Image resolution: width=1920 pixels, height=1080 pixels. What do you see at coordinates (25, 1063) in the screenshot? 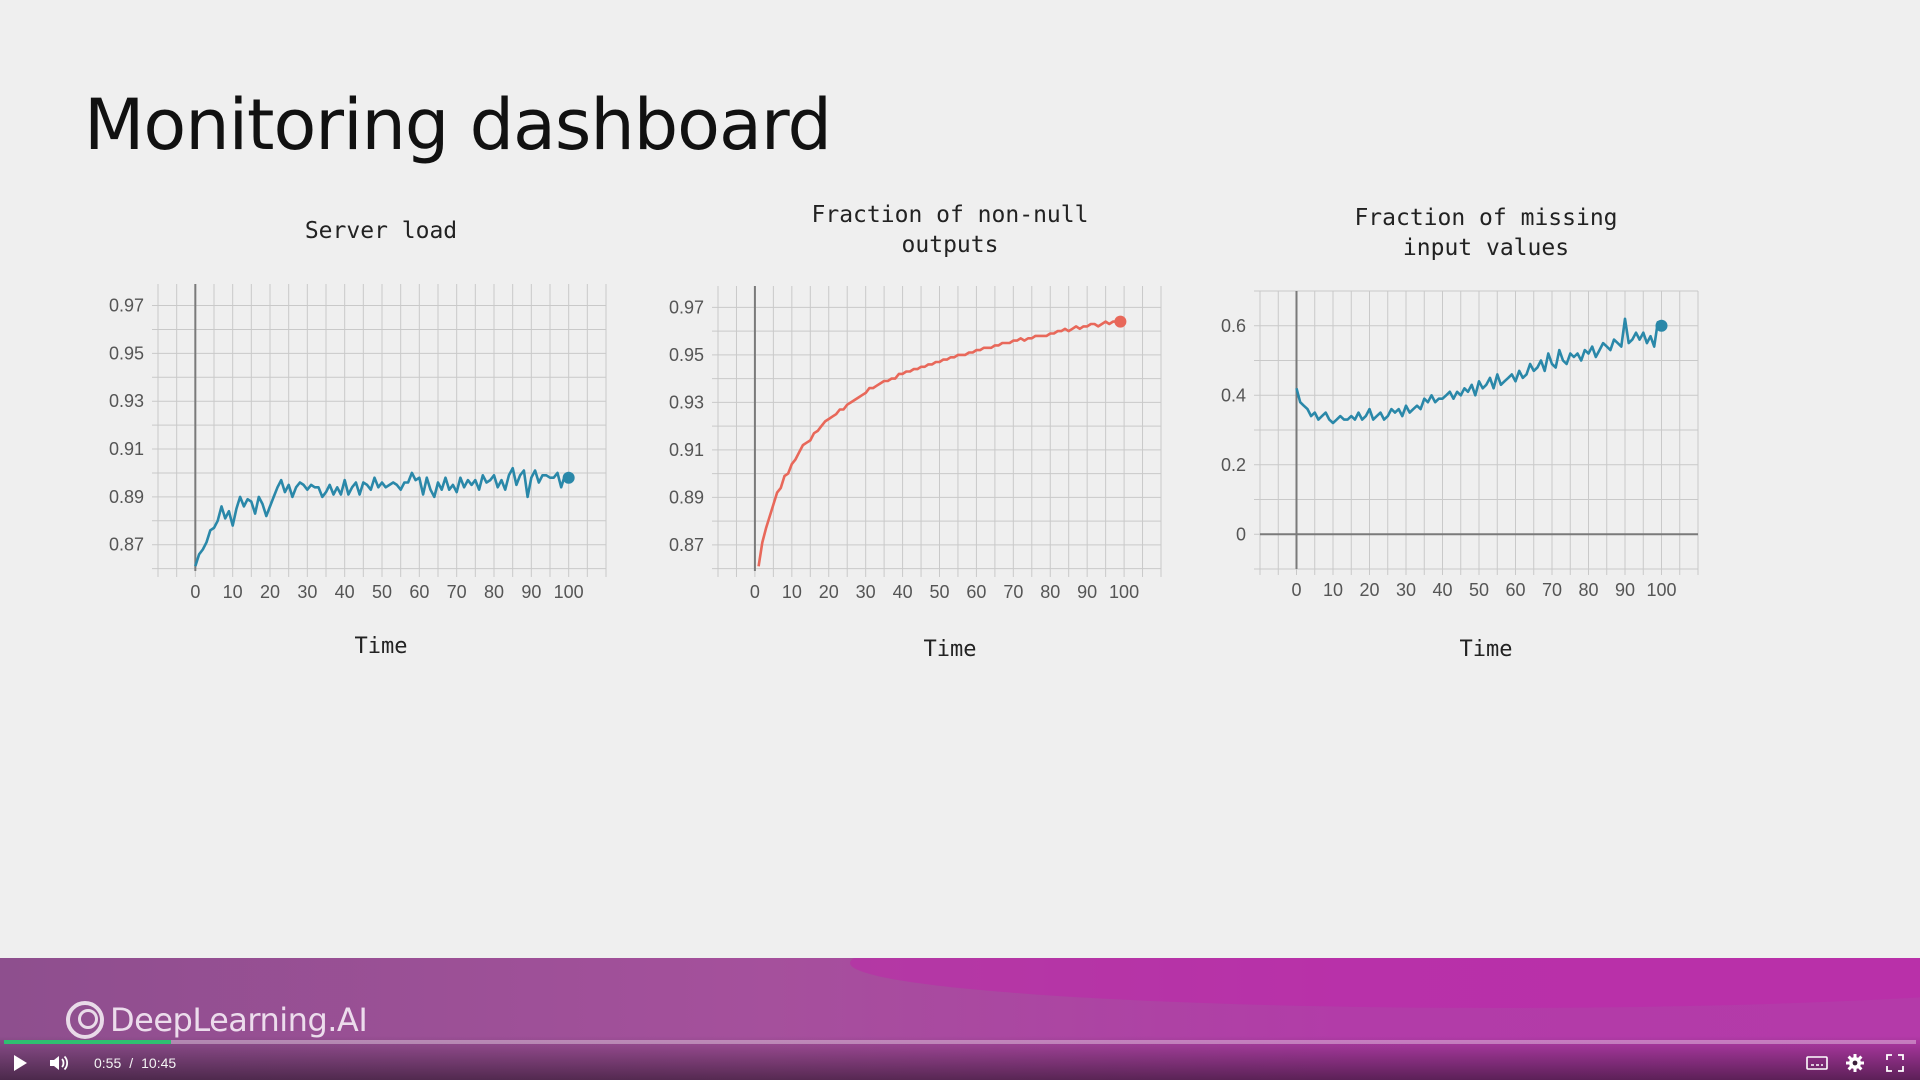
I see `play-icon` at bounding box center [25, 1063].